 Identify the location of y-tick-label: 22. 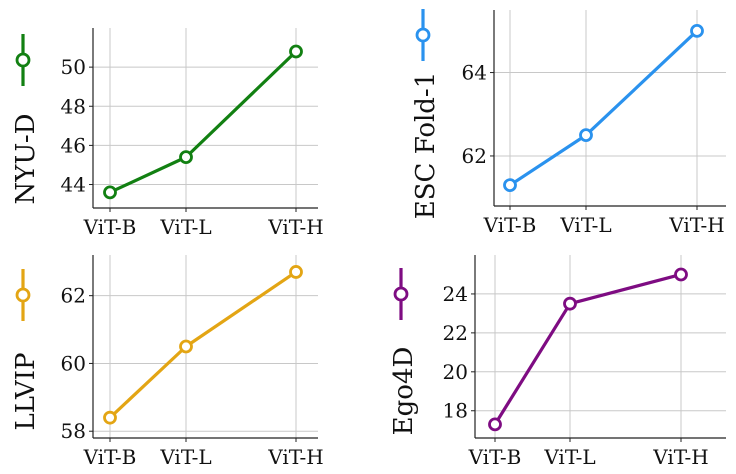
(455, 333).